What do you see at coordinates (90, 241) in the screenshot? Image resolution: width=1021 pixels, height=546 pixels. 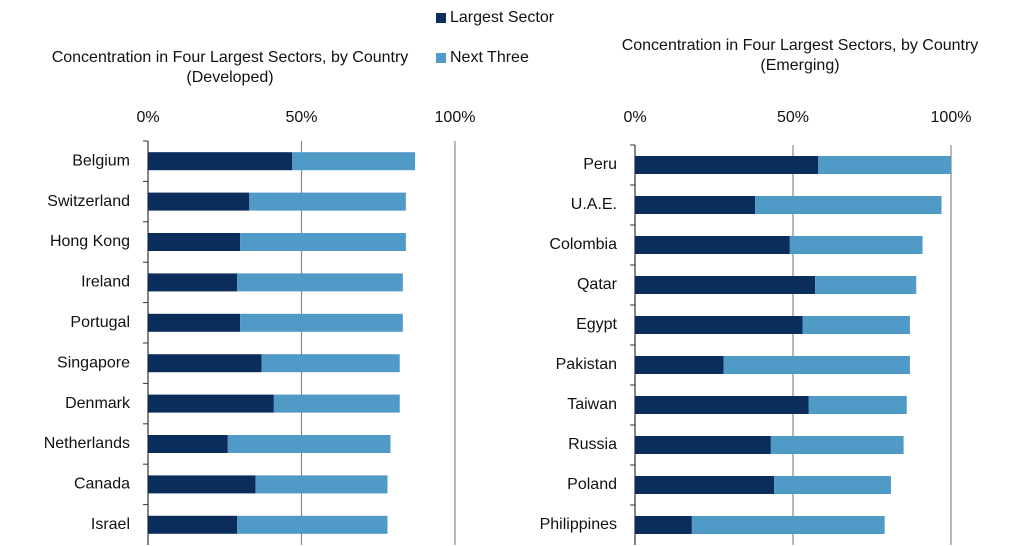 I see `y-tick-label: Hong Kong` at bounding box center [90, 241].